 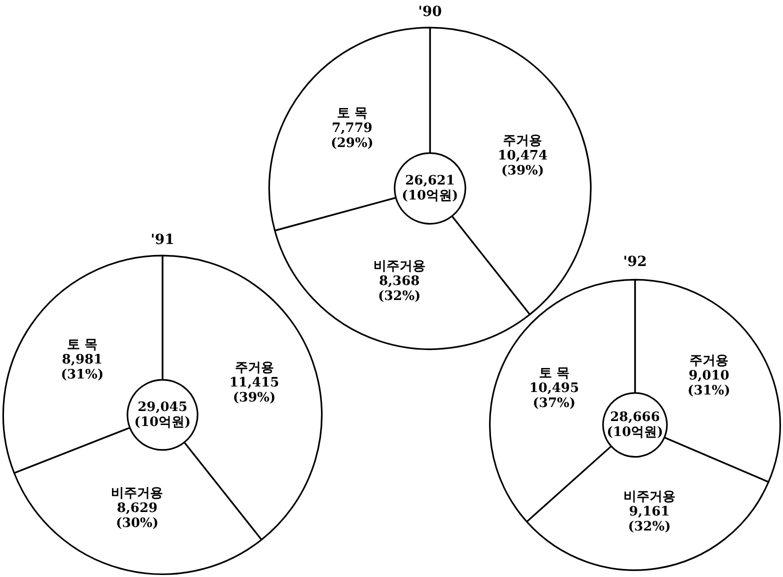 I want to click on data-label: 11,415 (39%), so click(x=254, y=390).